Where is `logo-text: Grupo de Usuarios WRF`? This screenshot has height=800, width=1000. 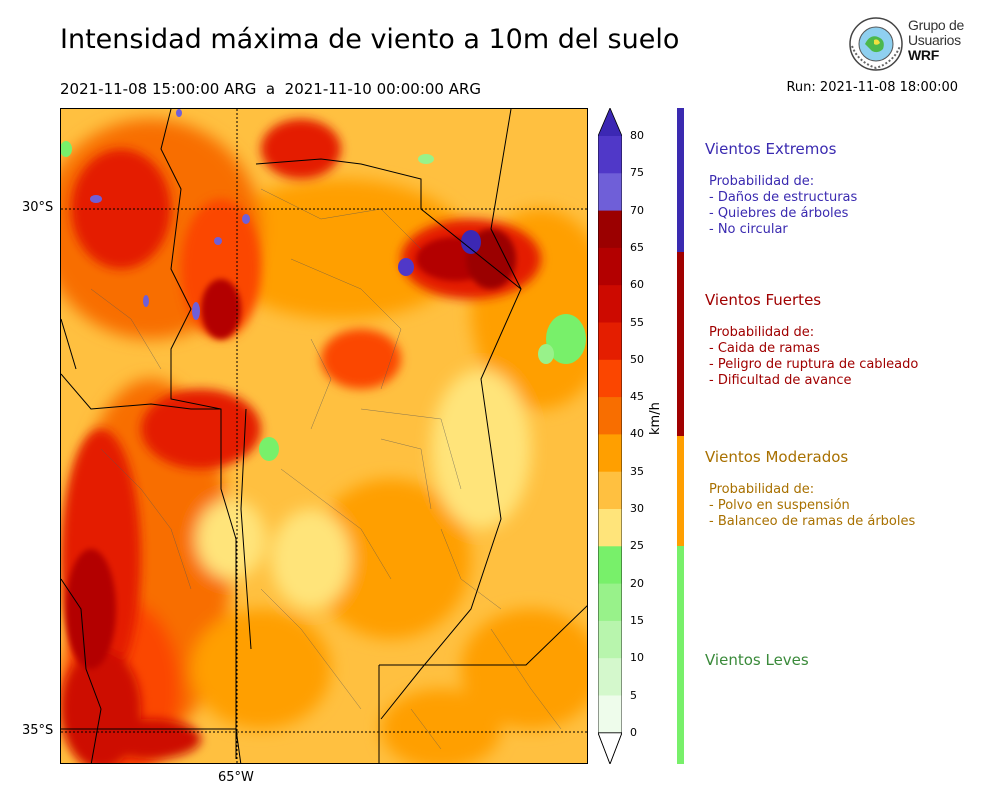
logo-text: Grupo de Usuarios WRF is located at coordinates (936, 40).